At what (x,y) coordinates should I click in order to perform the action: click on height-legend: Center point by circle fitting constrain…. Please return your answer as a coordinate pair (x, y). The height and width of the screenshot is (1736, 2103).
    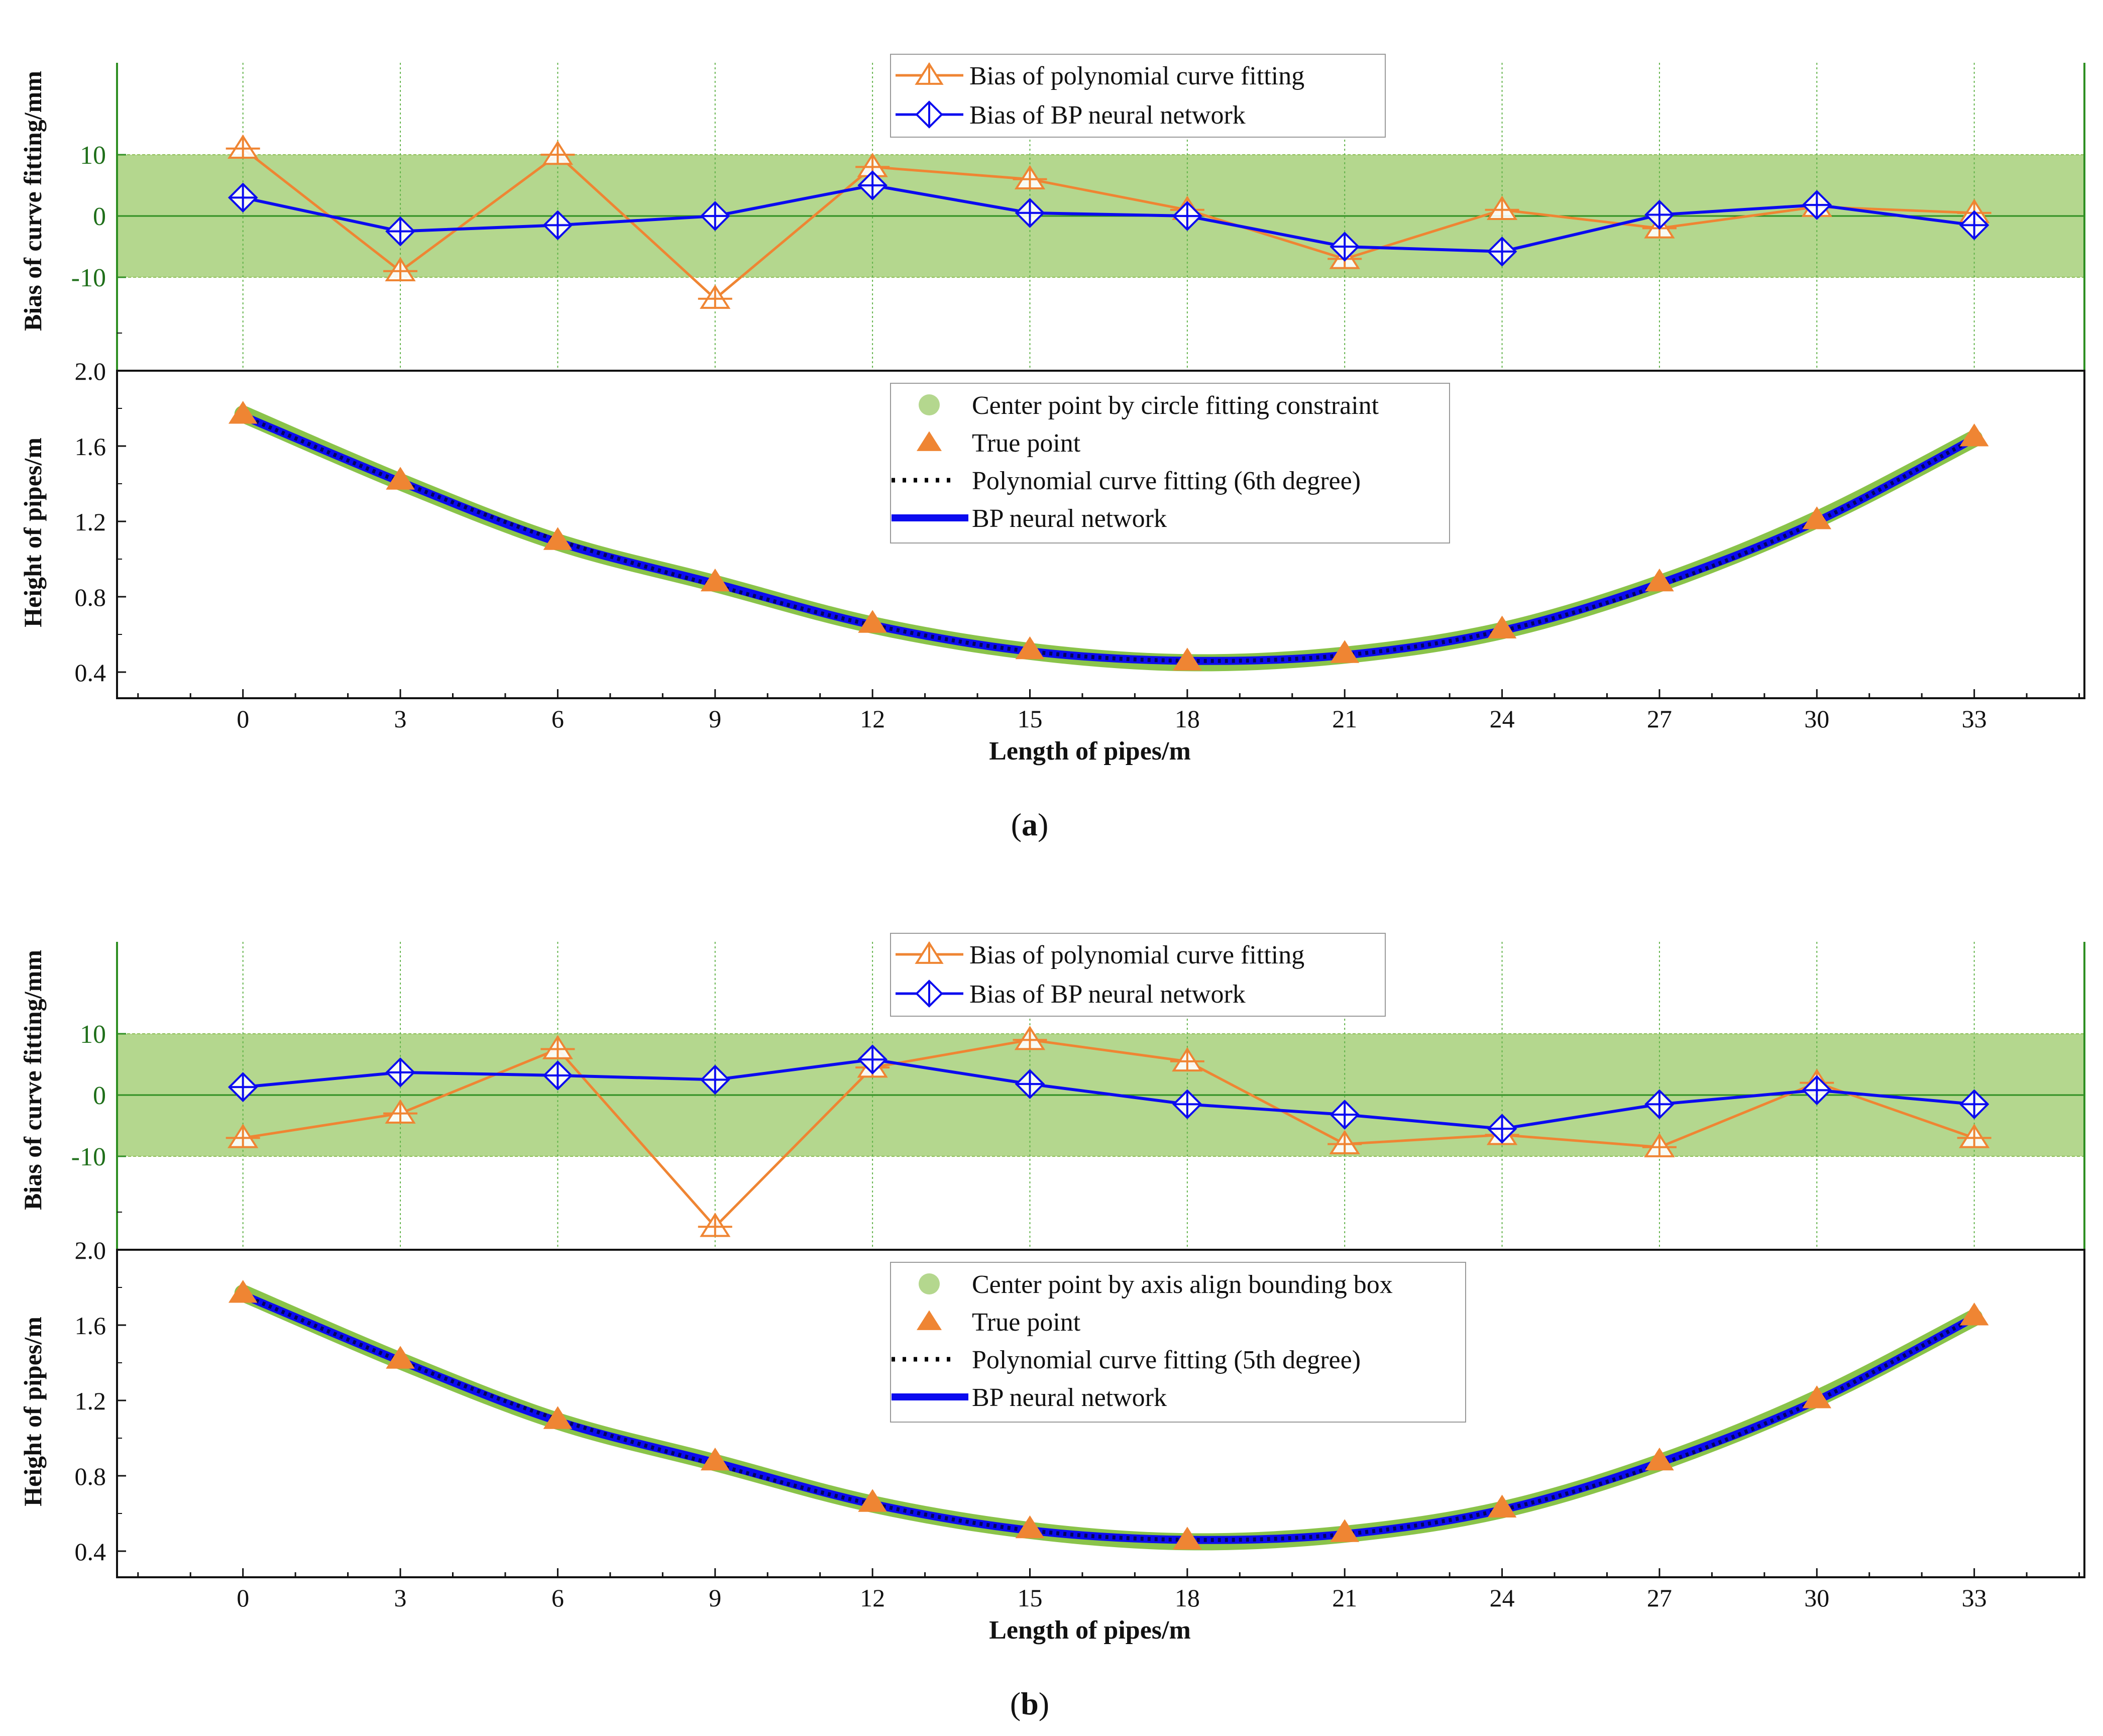
    Looking at the image, I should click on (1170, 463).